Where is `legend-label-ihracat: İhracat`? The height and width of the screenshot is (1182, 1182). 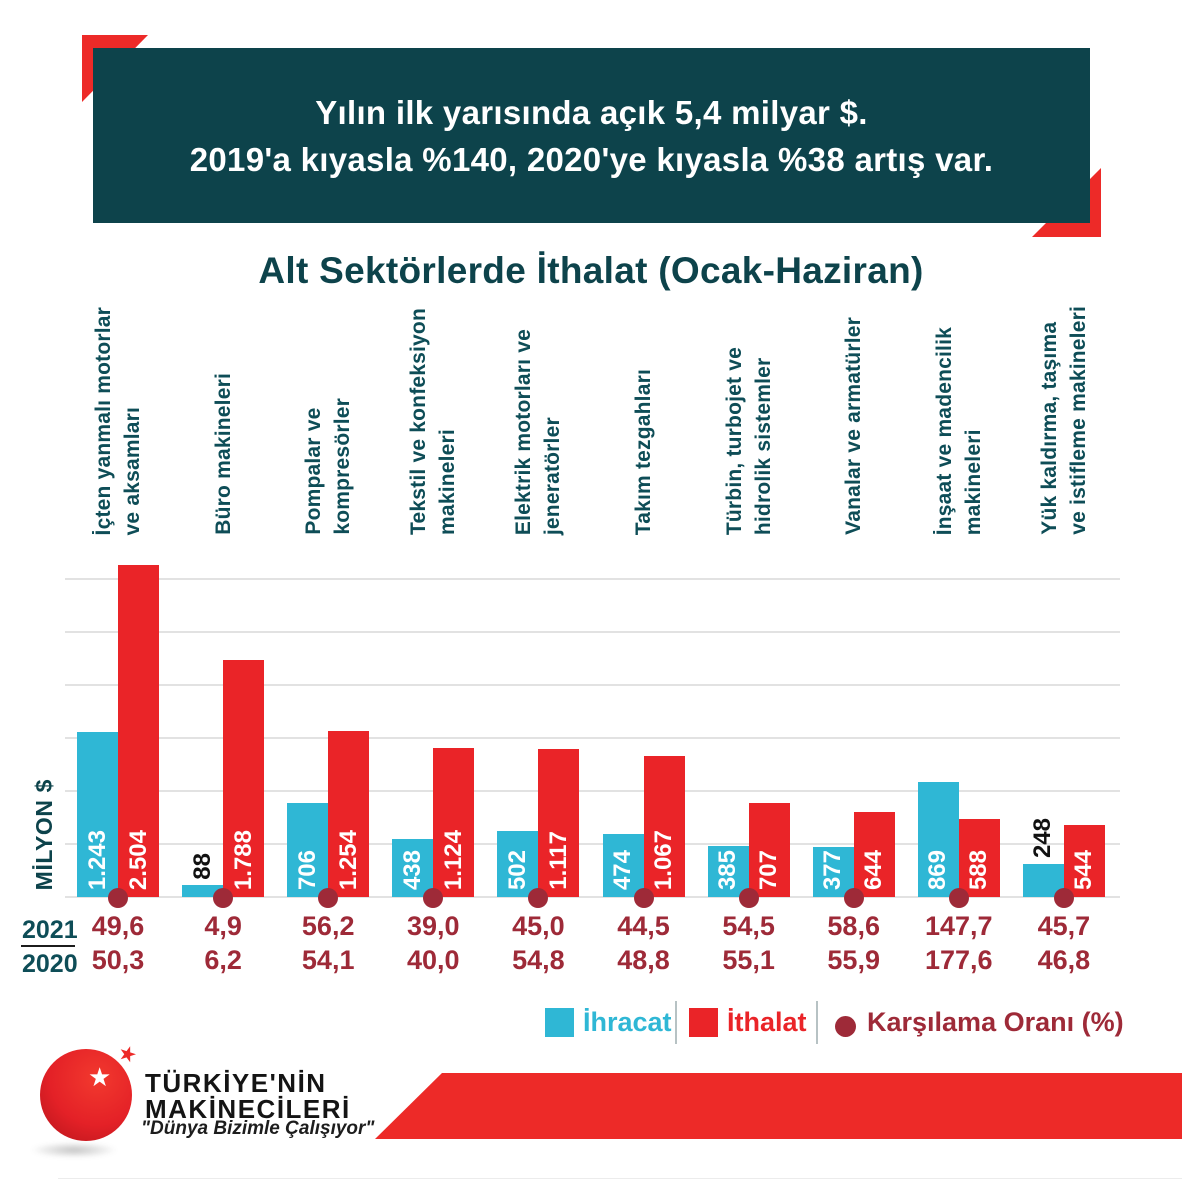 legend-label-ihracat: İhracat is located at coordinates (627, 1022).